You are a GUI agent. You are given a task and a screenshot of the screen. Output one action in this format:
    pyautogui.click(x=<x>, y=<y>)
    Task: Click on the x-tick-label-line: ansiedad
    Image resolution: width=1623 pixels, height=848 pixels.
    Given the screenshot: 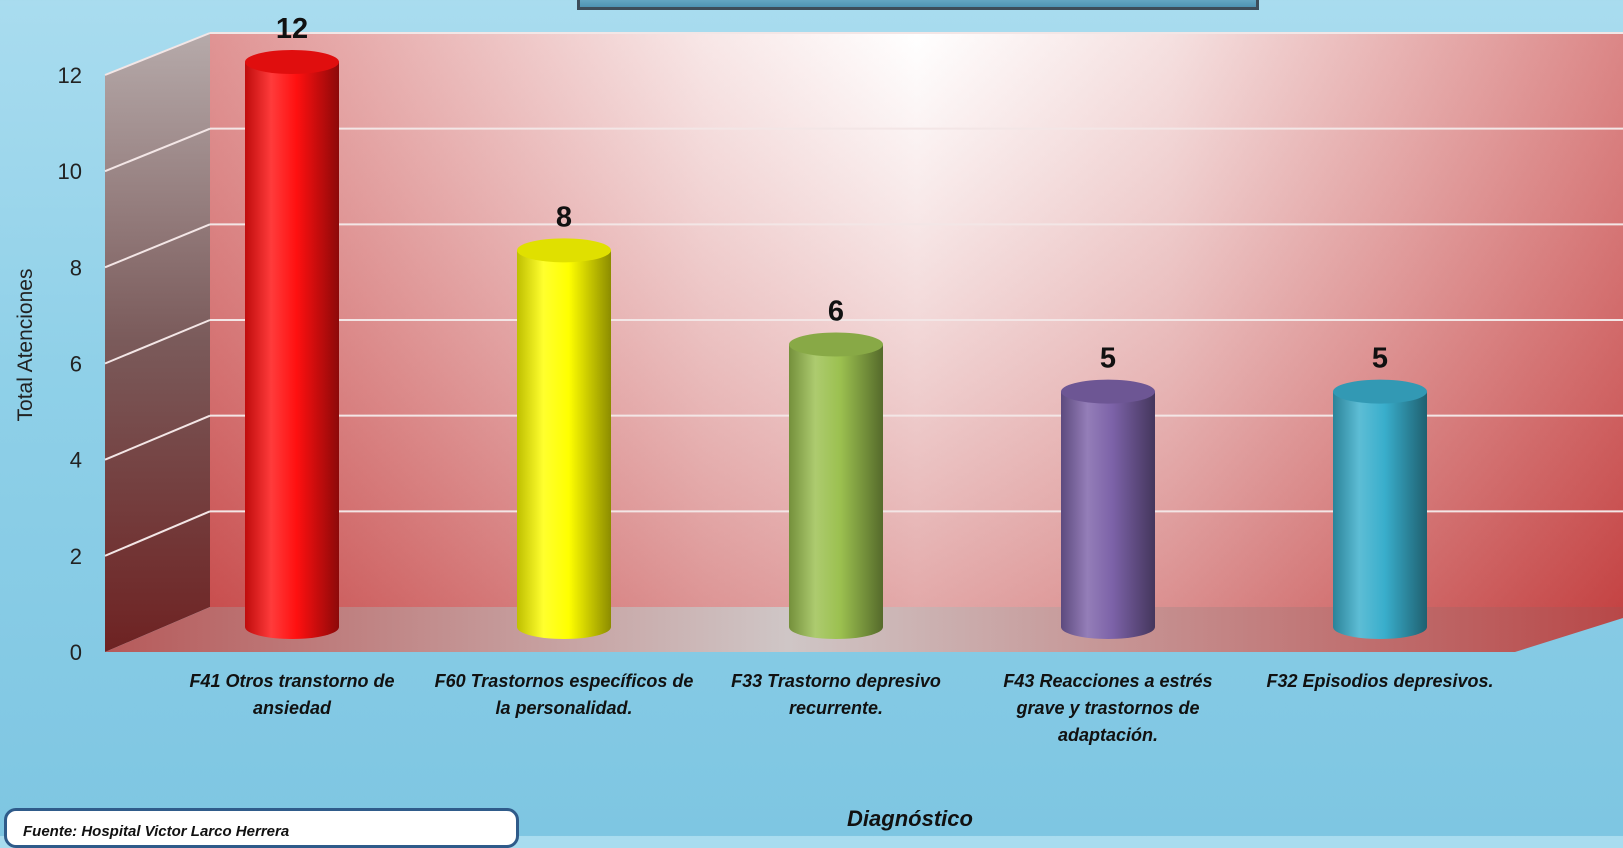 What is the action you would take?
    pyautogui.click(x=292, y=708)
    